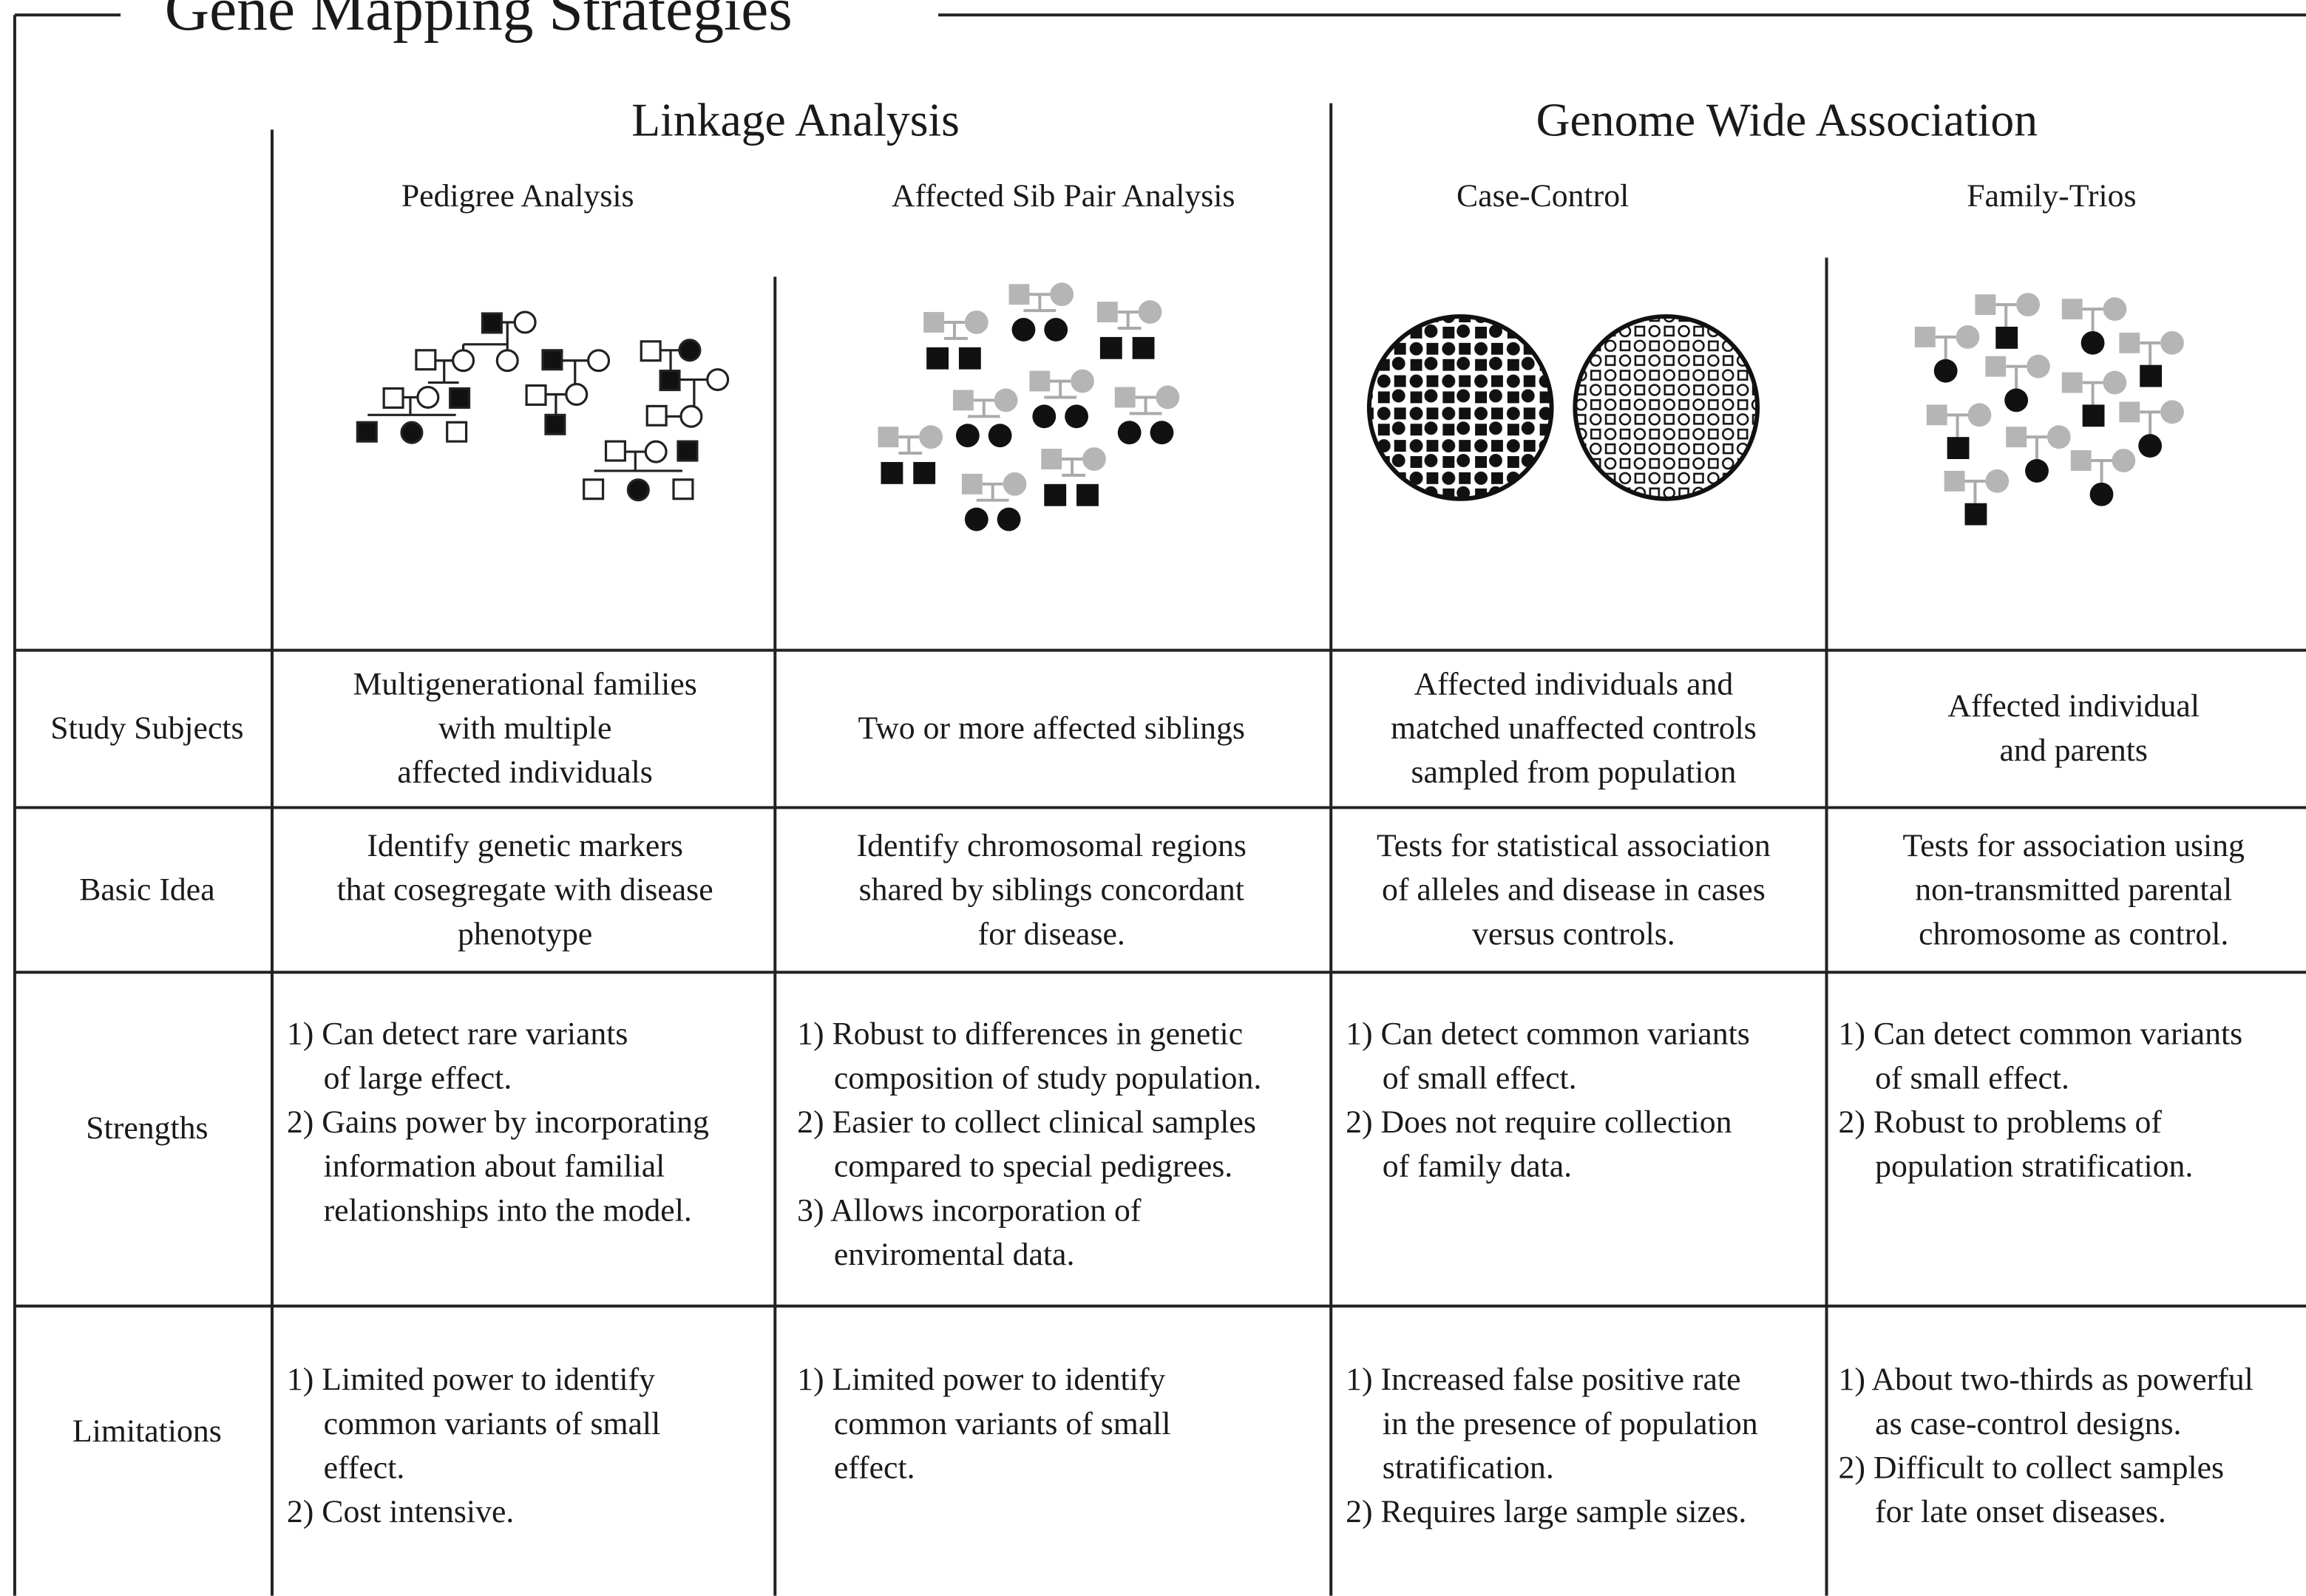 The width and height of the screenshot is (2306, 1596). I want to click on cell-text: enviromental data., so click(954, 1254).